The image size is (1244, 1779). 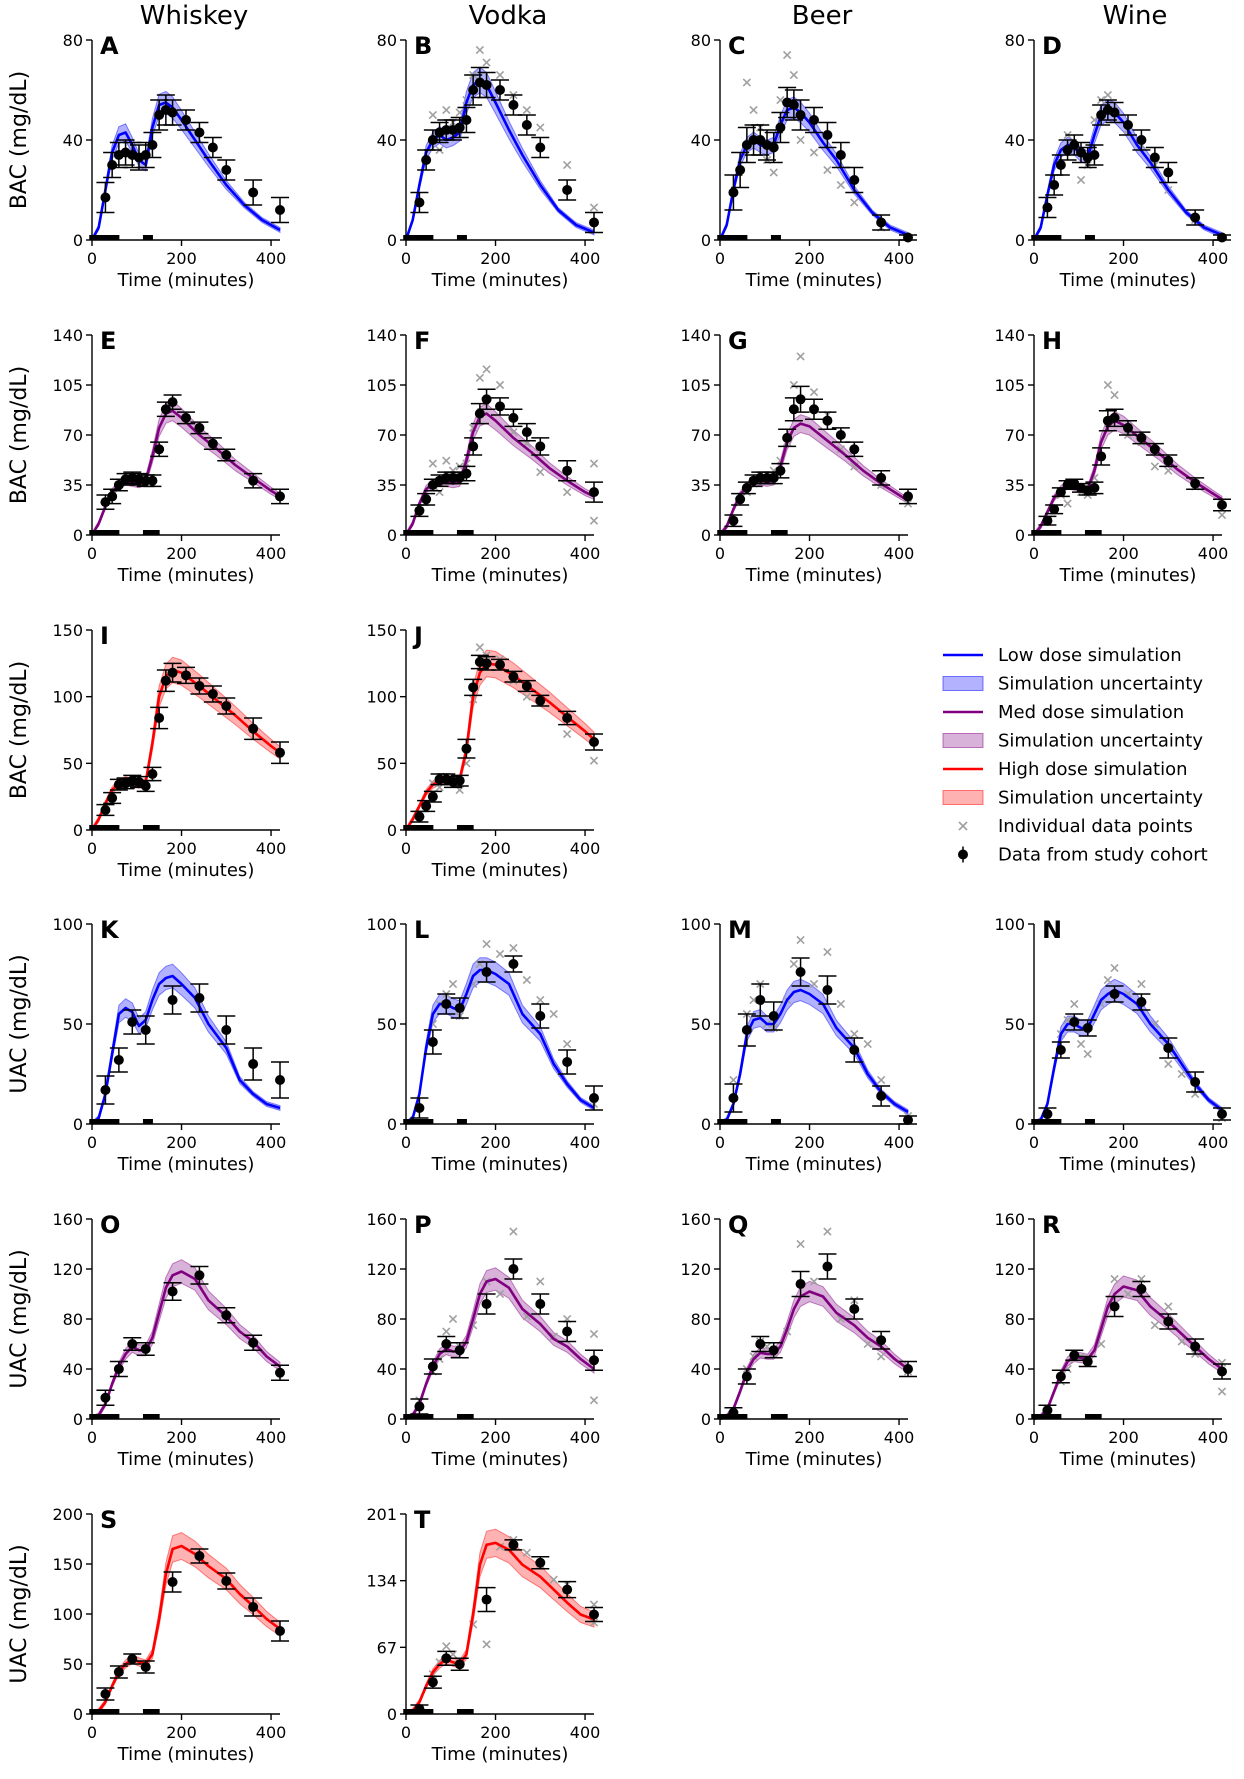 What do you see at coordinates (822, 16) in the screenshot?
I see `column-title-beer: Beer` at bounding box center [822, 16].